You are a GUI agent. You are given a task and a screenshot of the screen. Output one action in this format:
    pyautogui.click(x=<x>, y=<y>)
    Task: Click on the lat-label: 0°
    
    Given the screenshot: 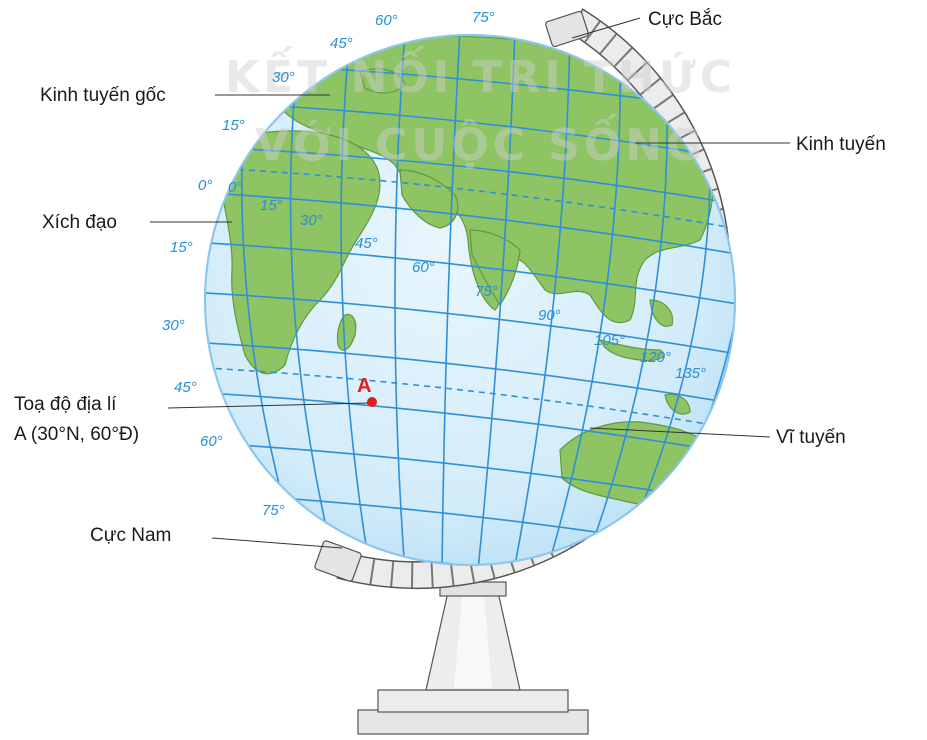 What is the action you would take?
    pyautogui.click(x=205, y=185)
    